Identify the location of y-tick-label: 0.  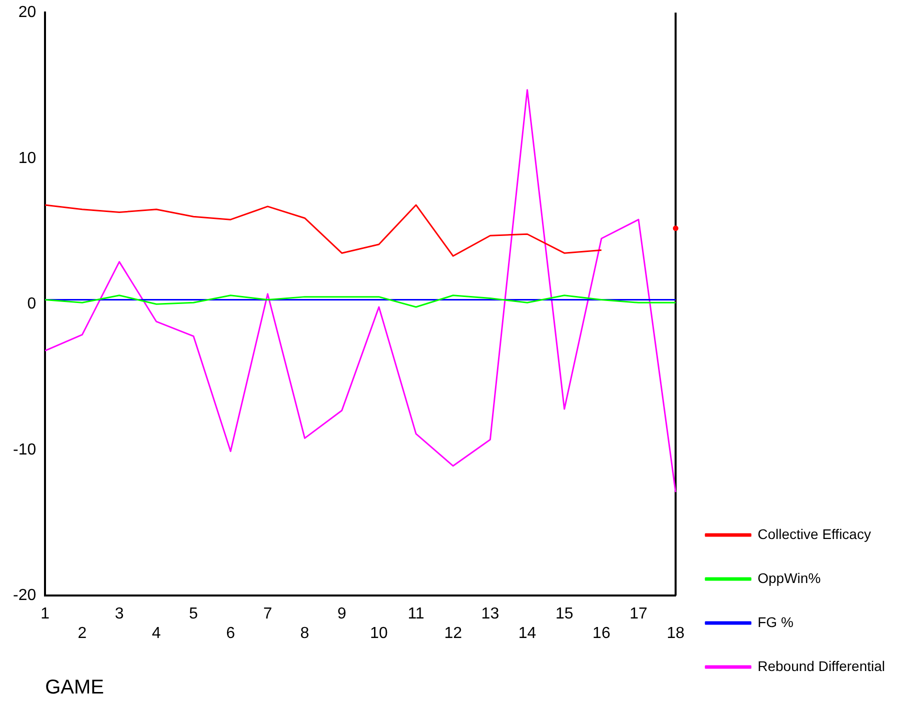
(31, 304).